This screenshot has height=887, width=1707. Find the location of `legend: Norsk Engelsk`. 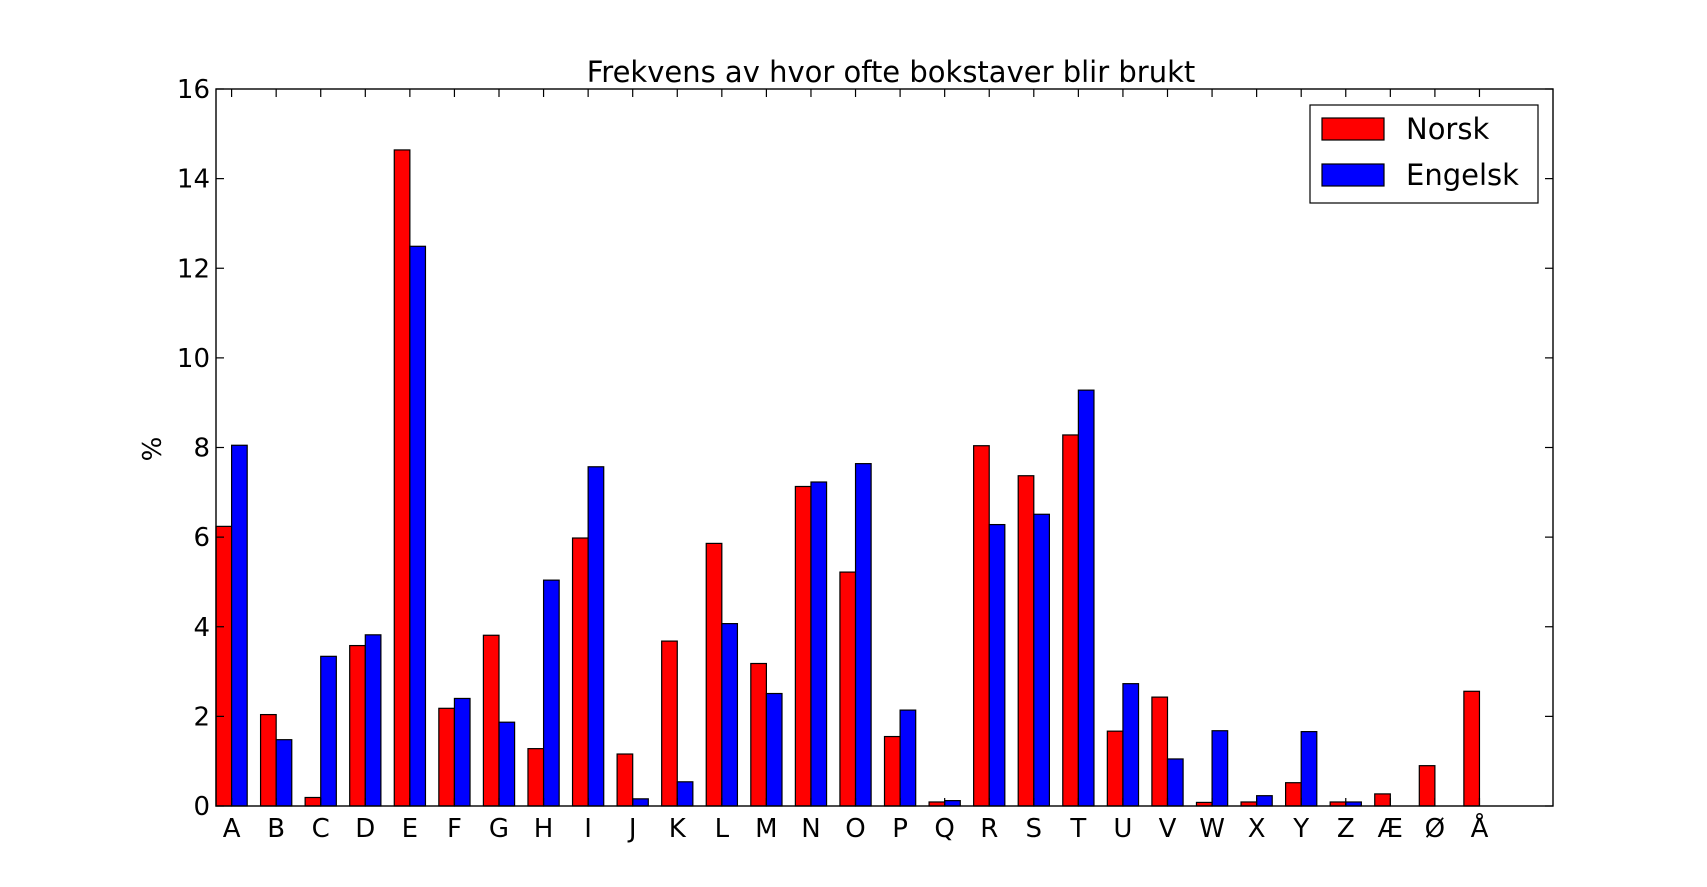

legend: Norsk Engelsk is located at coordinates (1424, 154).